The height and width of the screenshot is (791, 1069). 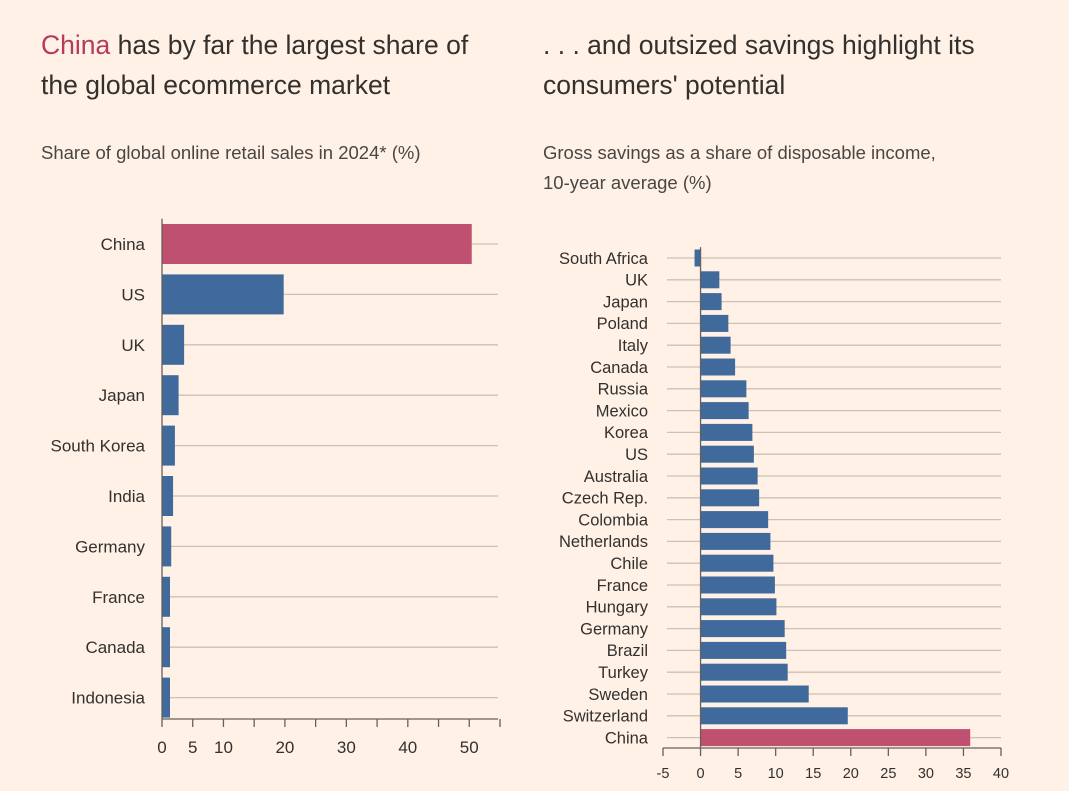 I want to click on category-label-south-korea: South Korea, so click(x=97, y=446).